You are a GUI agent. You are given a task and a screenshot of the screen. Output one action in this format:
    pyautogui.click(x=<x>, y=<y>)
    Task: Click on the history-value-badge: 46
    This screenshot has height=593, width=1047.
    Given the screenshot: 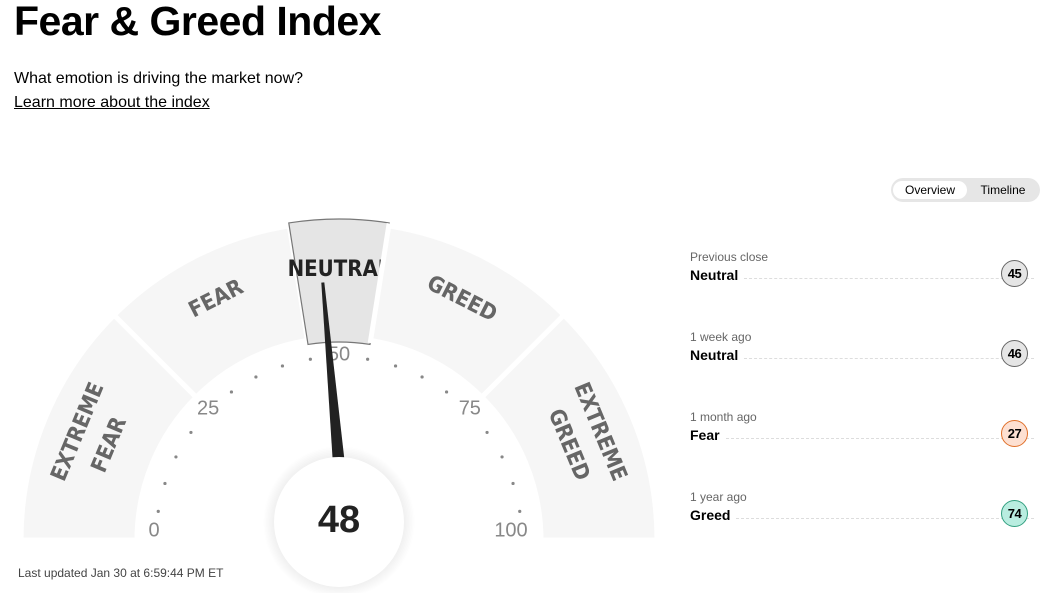 What is the action you would take?
    pyautogui.click(x=1014, y=353)
    